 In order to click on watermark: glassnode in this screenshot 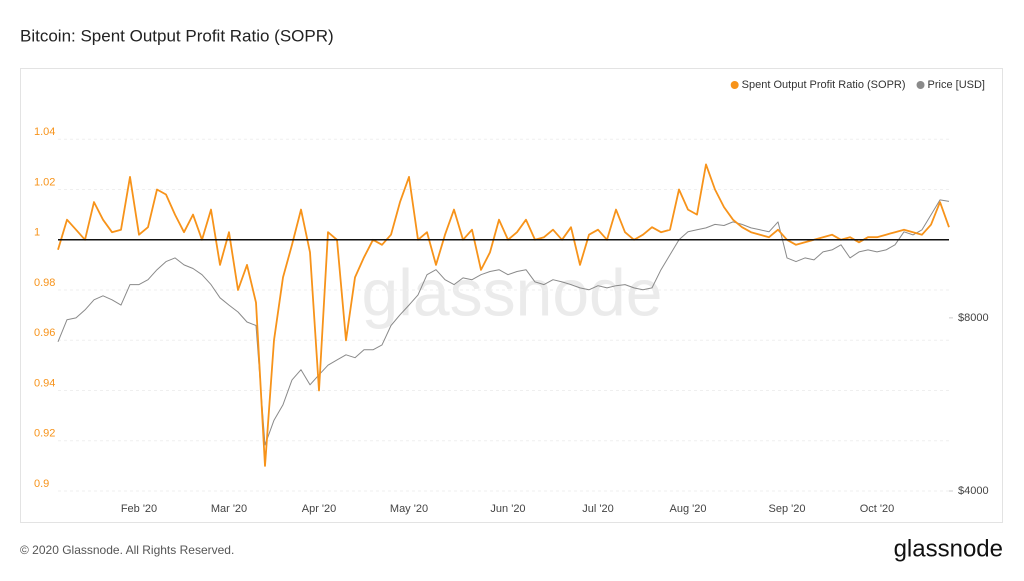, I will do `click(512, 292)`.